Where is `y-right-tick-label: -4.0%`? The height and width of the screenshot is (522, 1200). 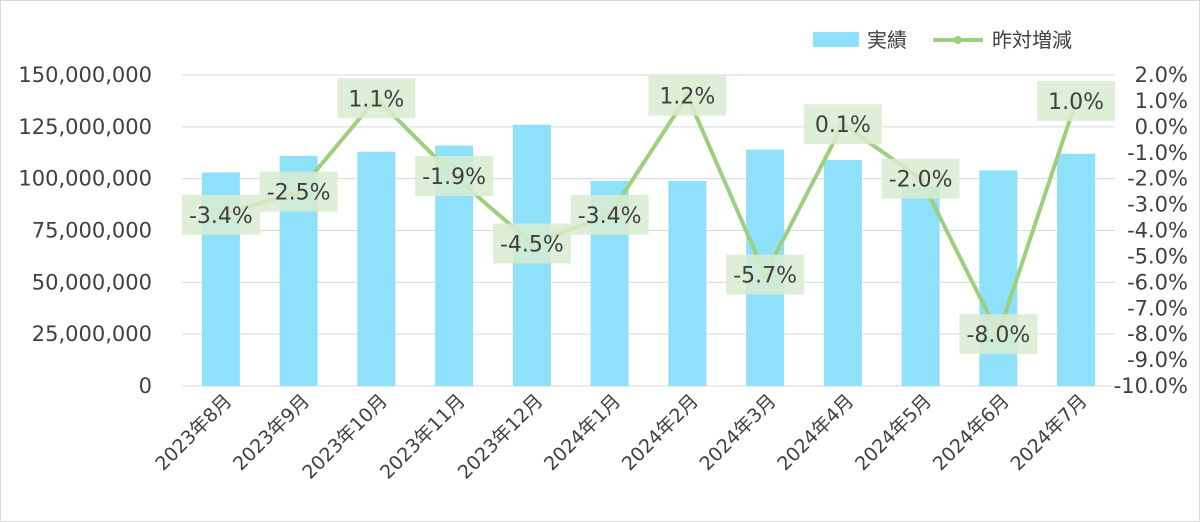 y-right-tick-label: -4.0% is located at coordinates (1157, 231).